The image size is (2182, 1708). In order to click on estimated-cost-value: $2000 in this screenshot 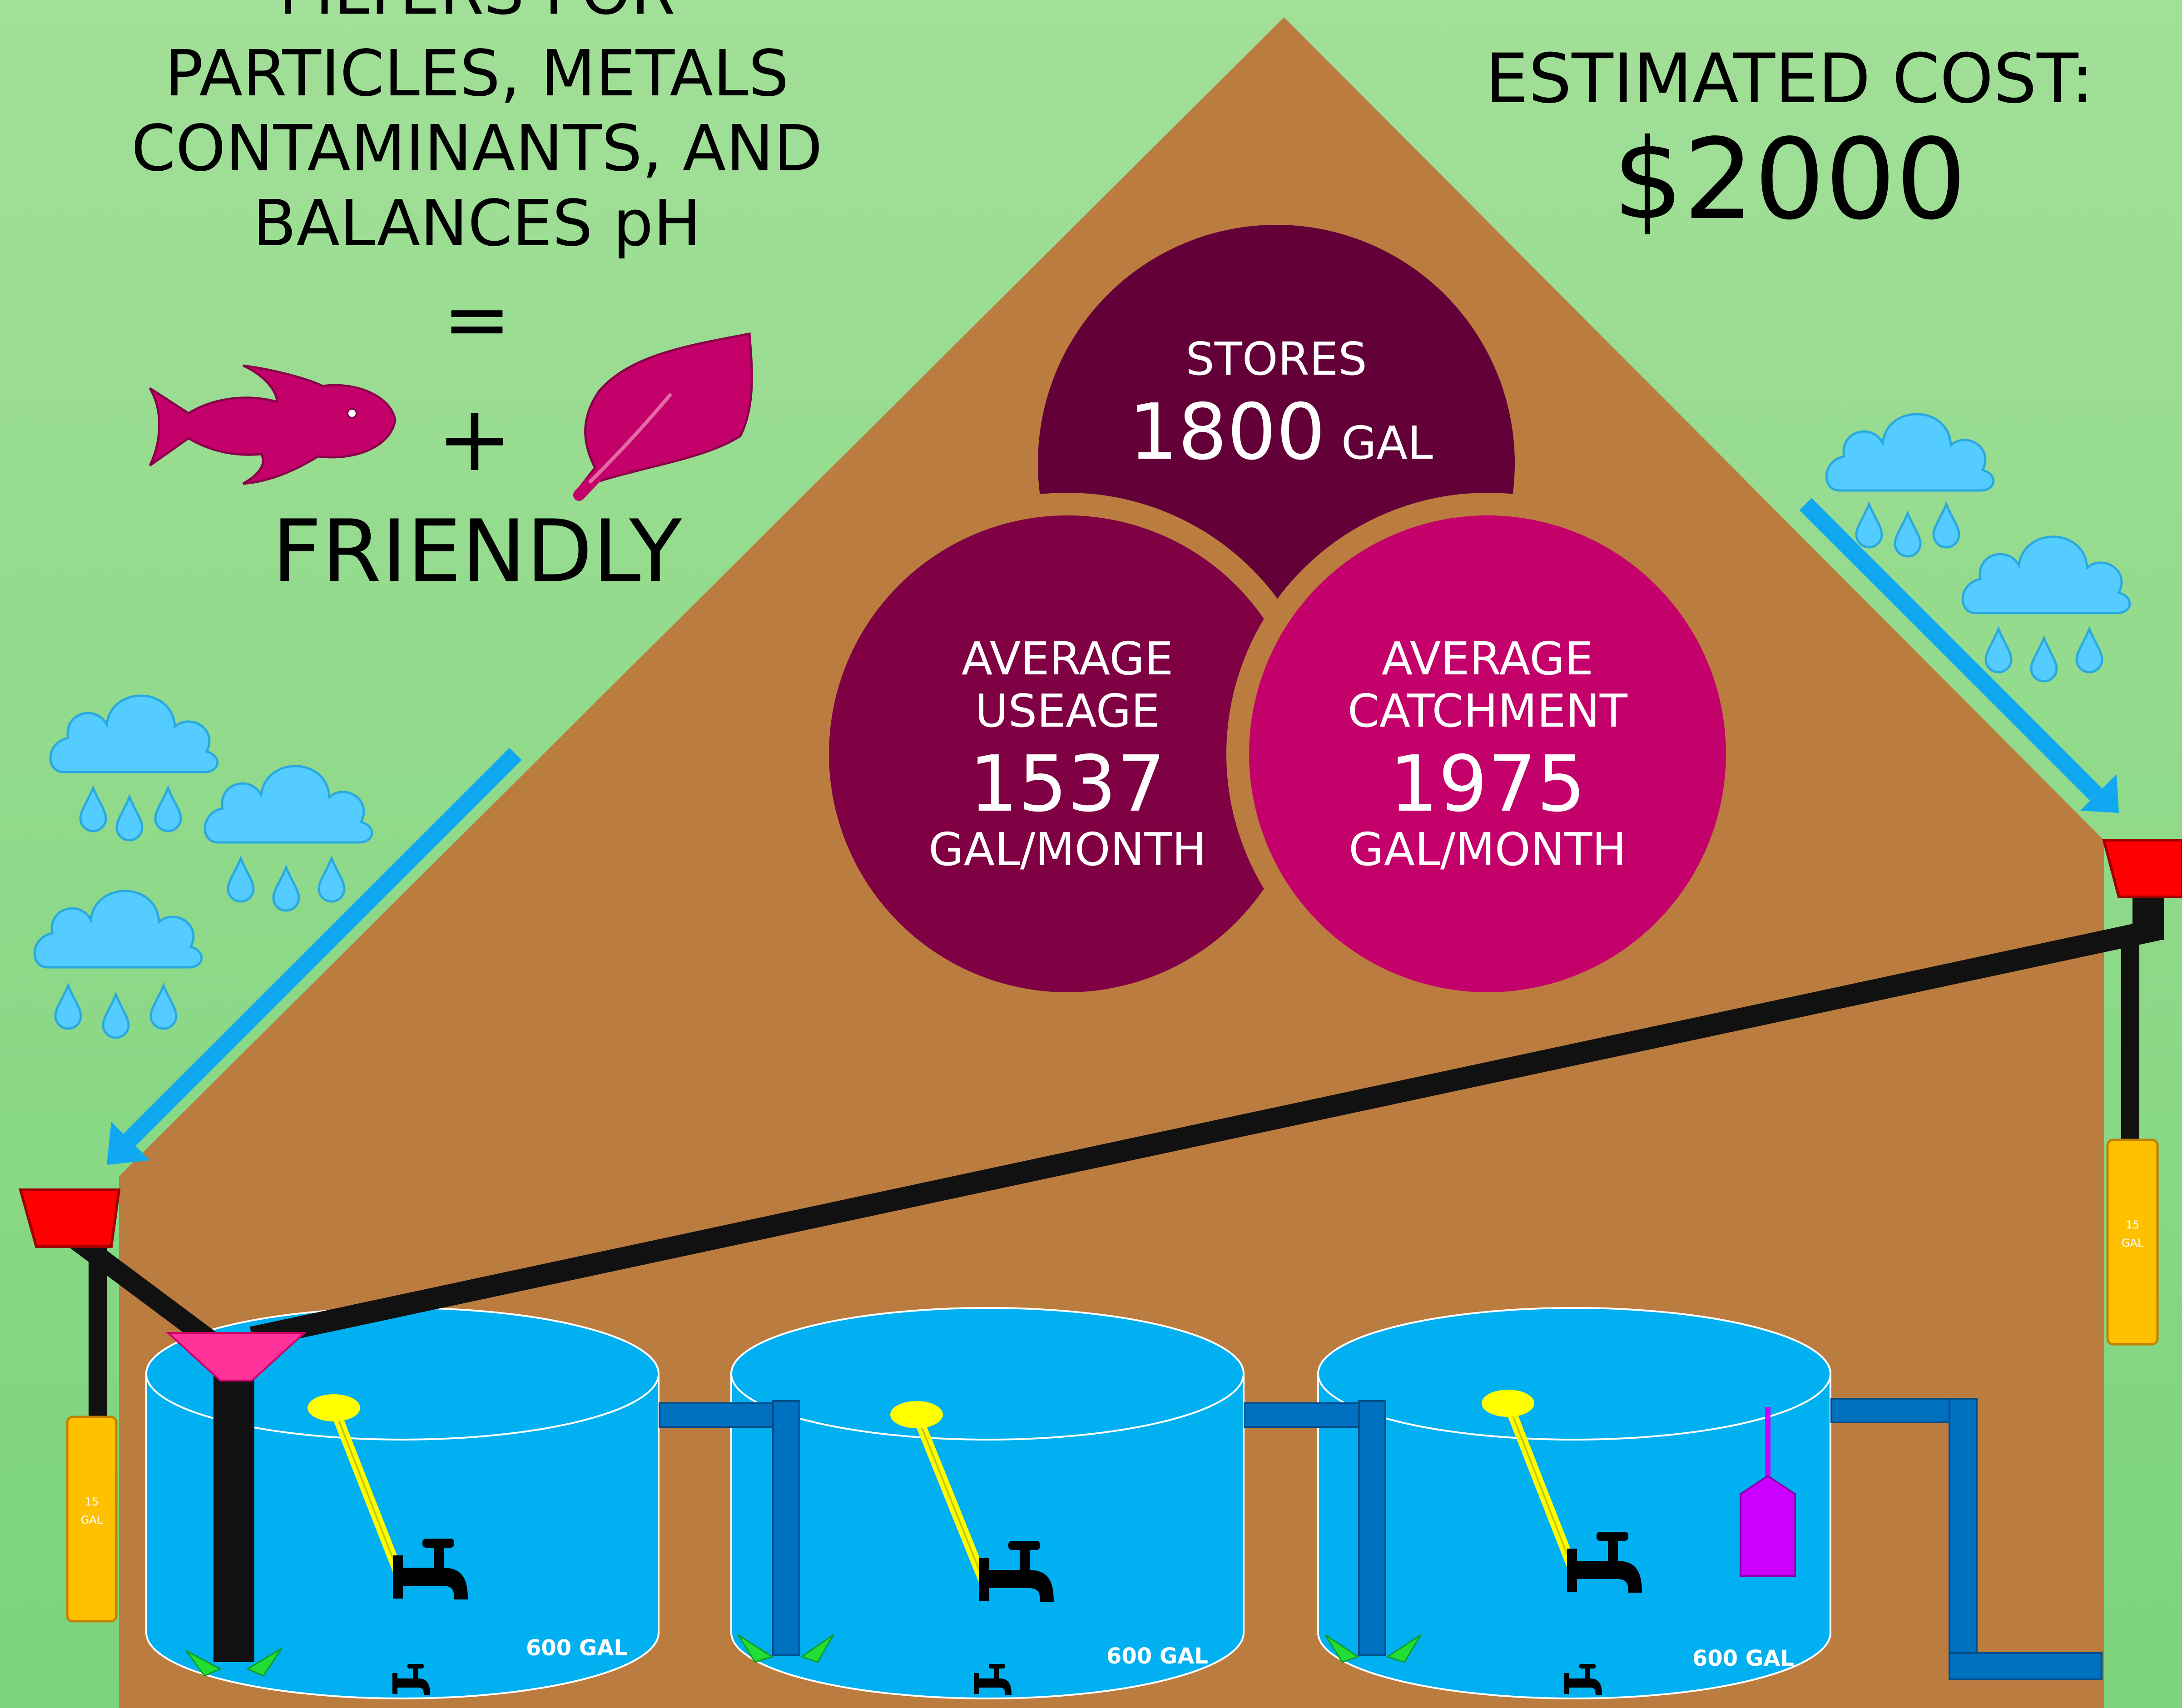, I will do `click(1789, 179)`.